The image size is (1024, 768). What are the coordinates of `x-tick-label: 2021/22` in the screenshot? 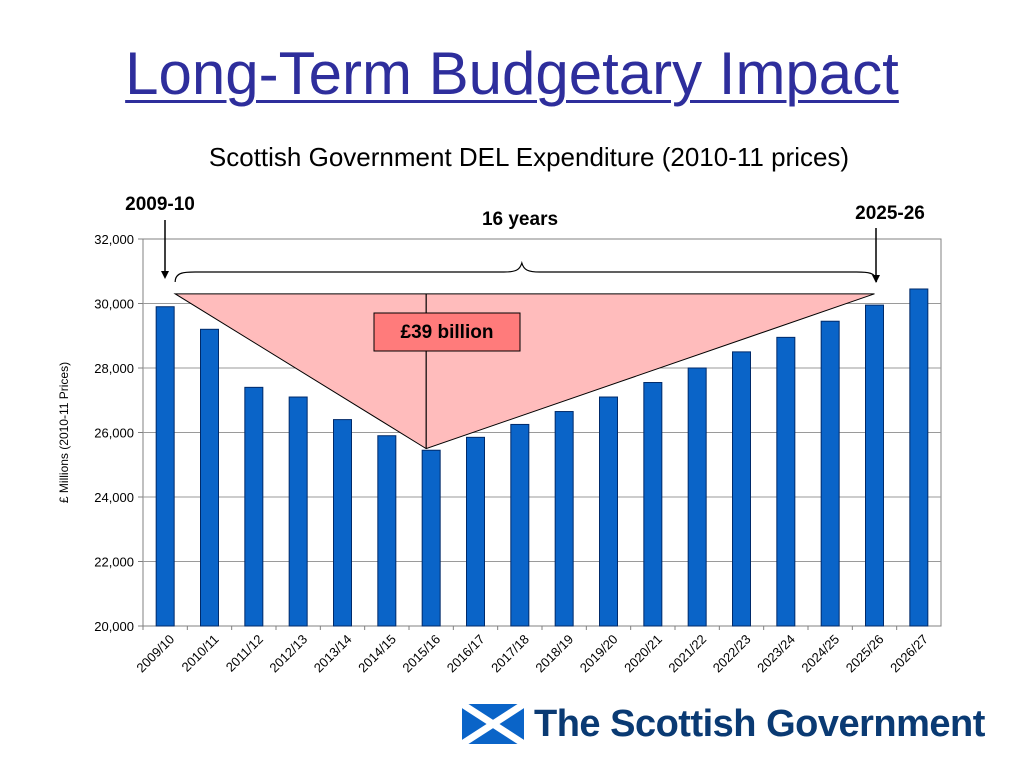 It's located at (687, 654).